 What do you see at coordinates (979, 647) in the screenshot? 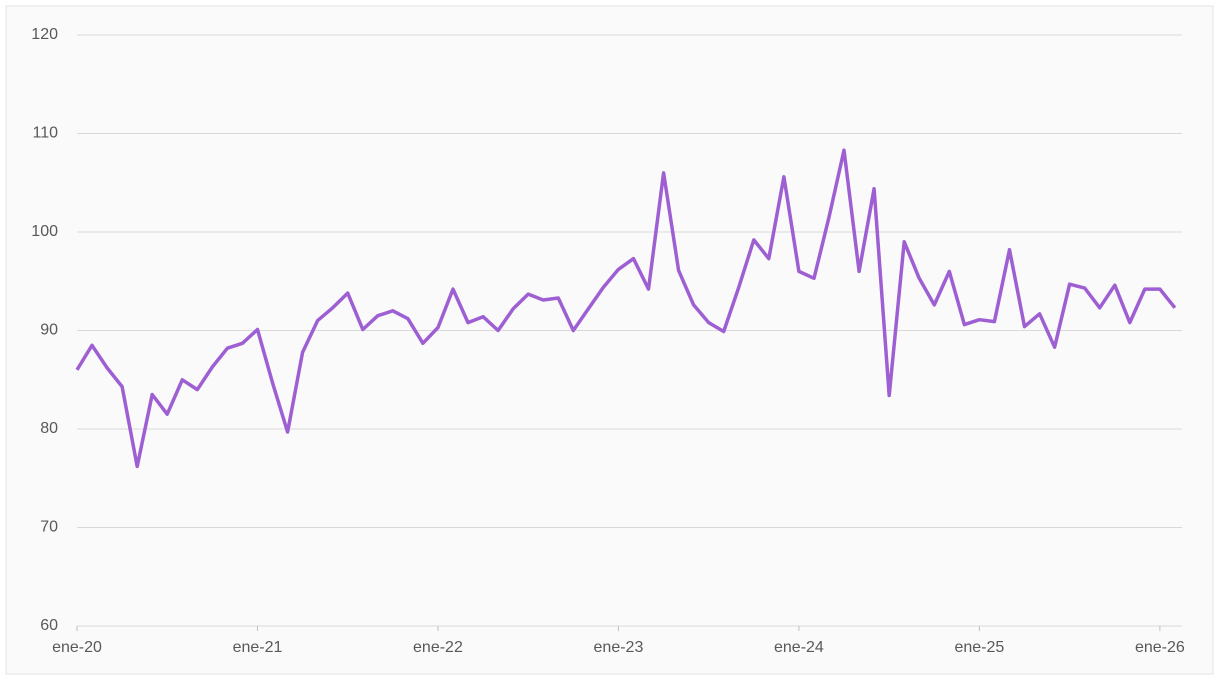
I see `x-tick-label: ene-25` at bounding box center [979, 647].